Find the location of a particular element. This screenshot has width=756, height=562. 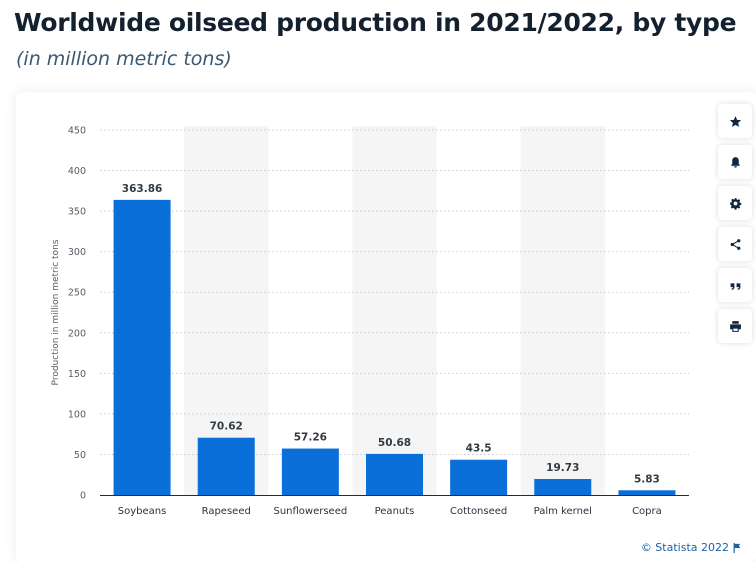

x-tick-label: Peanuts is located at coordinates (395, 511).